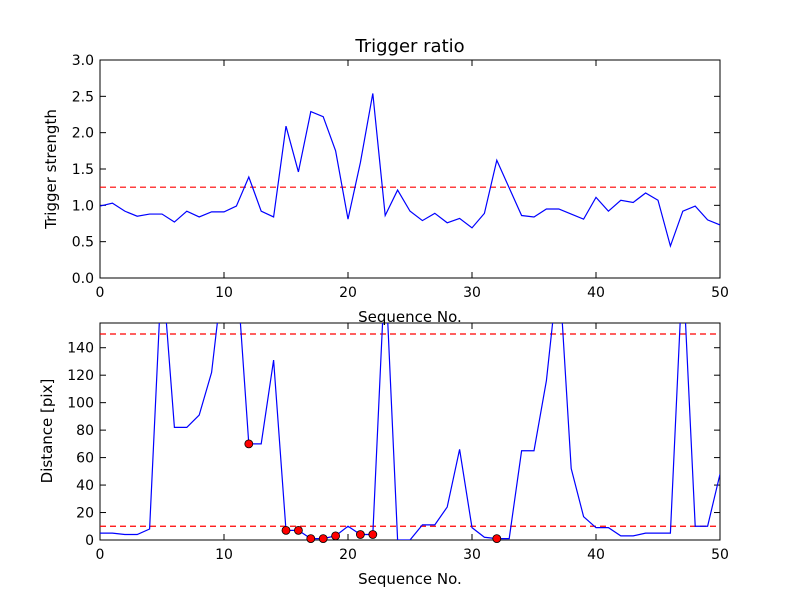  What do you see at coordinates (409, 46) in the screenshot?
I see `chart-title: Trigger ratio` at bounding box center [409, 46].